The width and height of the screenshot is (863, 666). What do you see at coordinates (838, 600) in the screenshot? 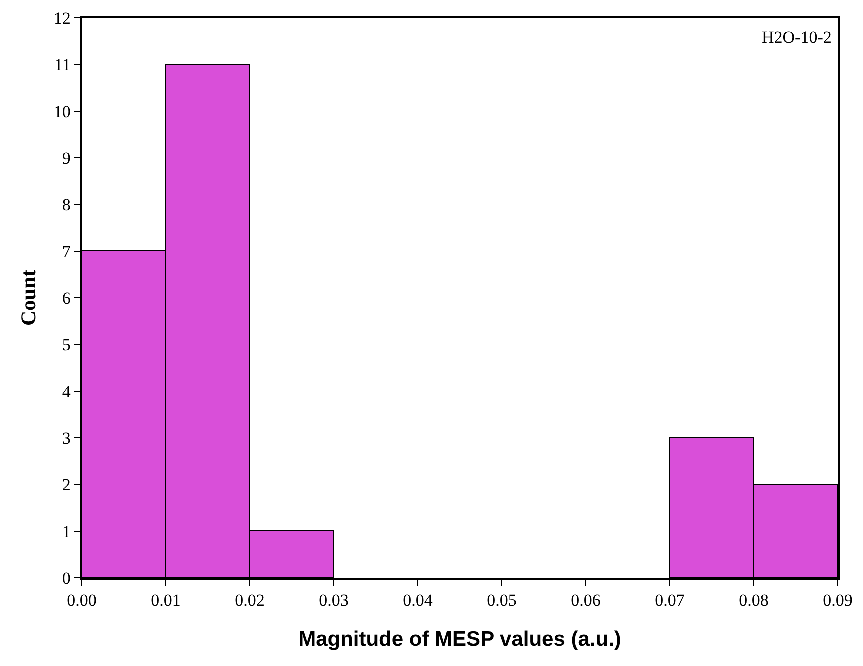
I see `x-tick-label: 0.09` at bounding box center [838, 600].